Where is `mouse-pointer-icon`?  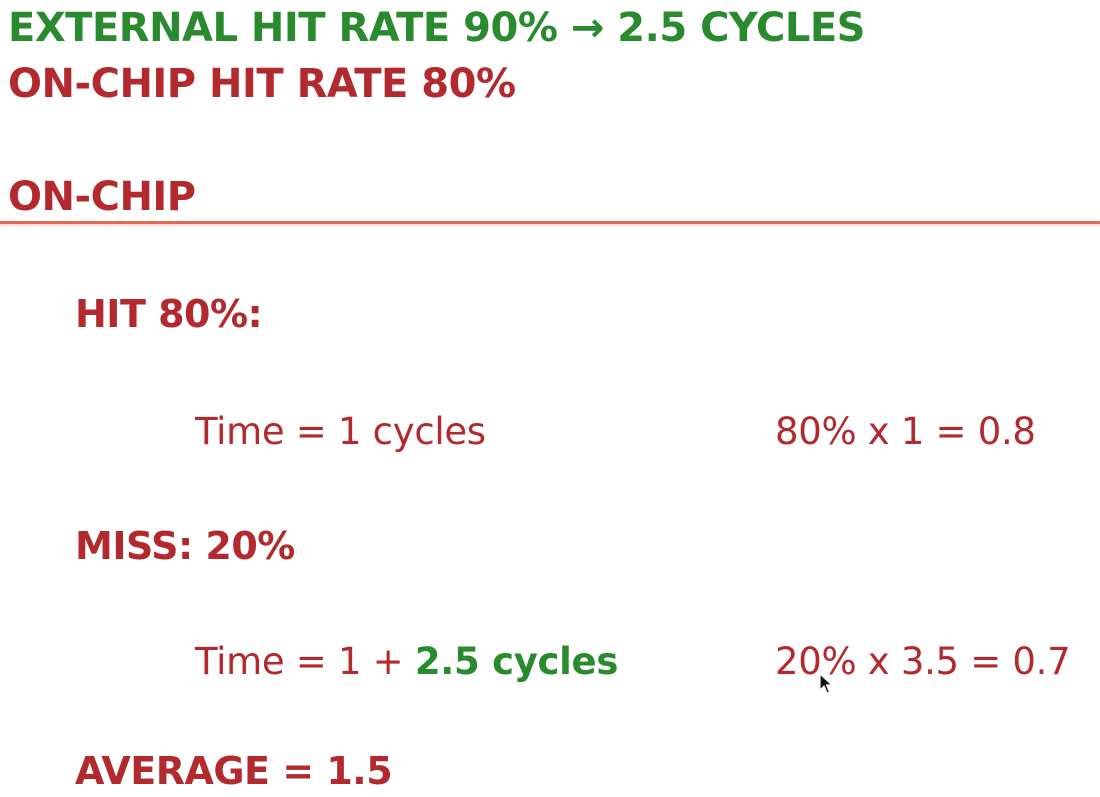
mouse-pointer-icon is located at coordinates (826, 683).